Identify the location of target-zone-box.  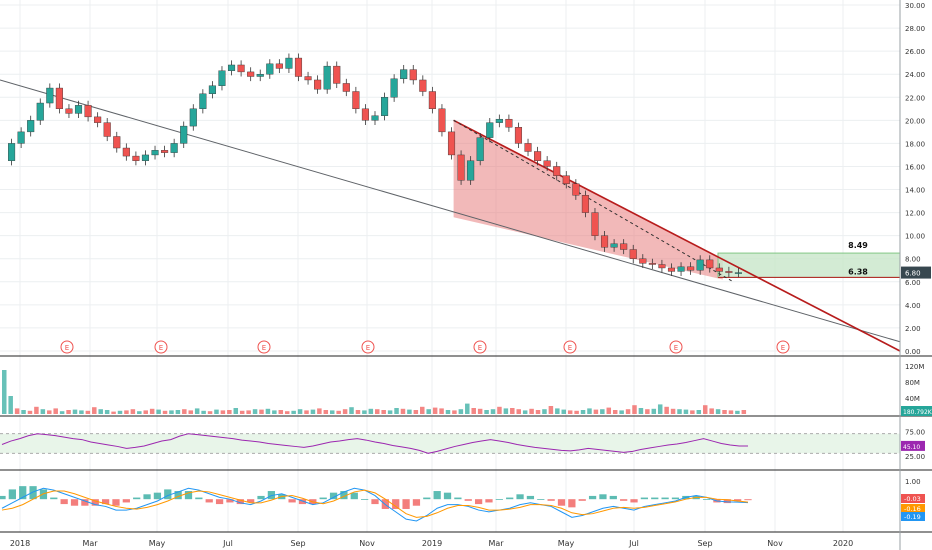
(809, 265).